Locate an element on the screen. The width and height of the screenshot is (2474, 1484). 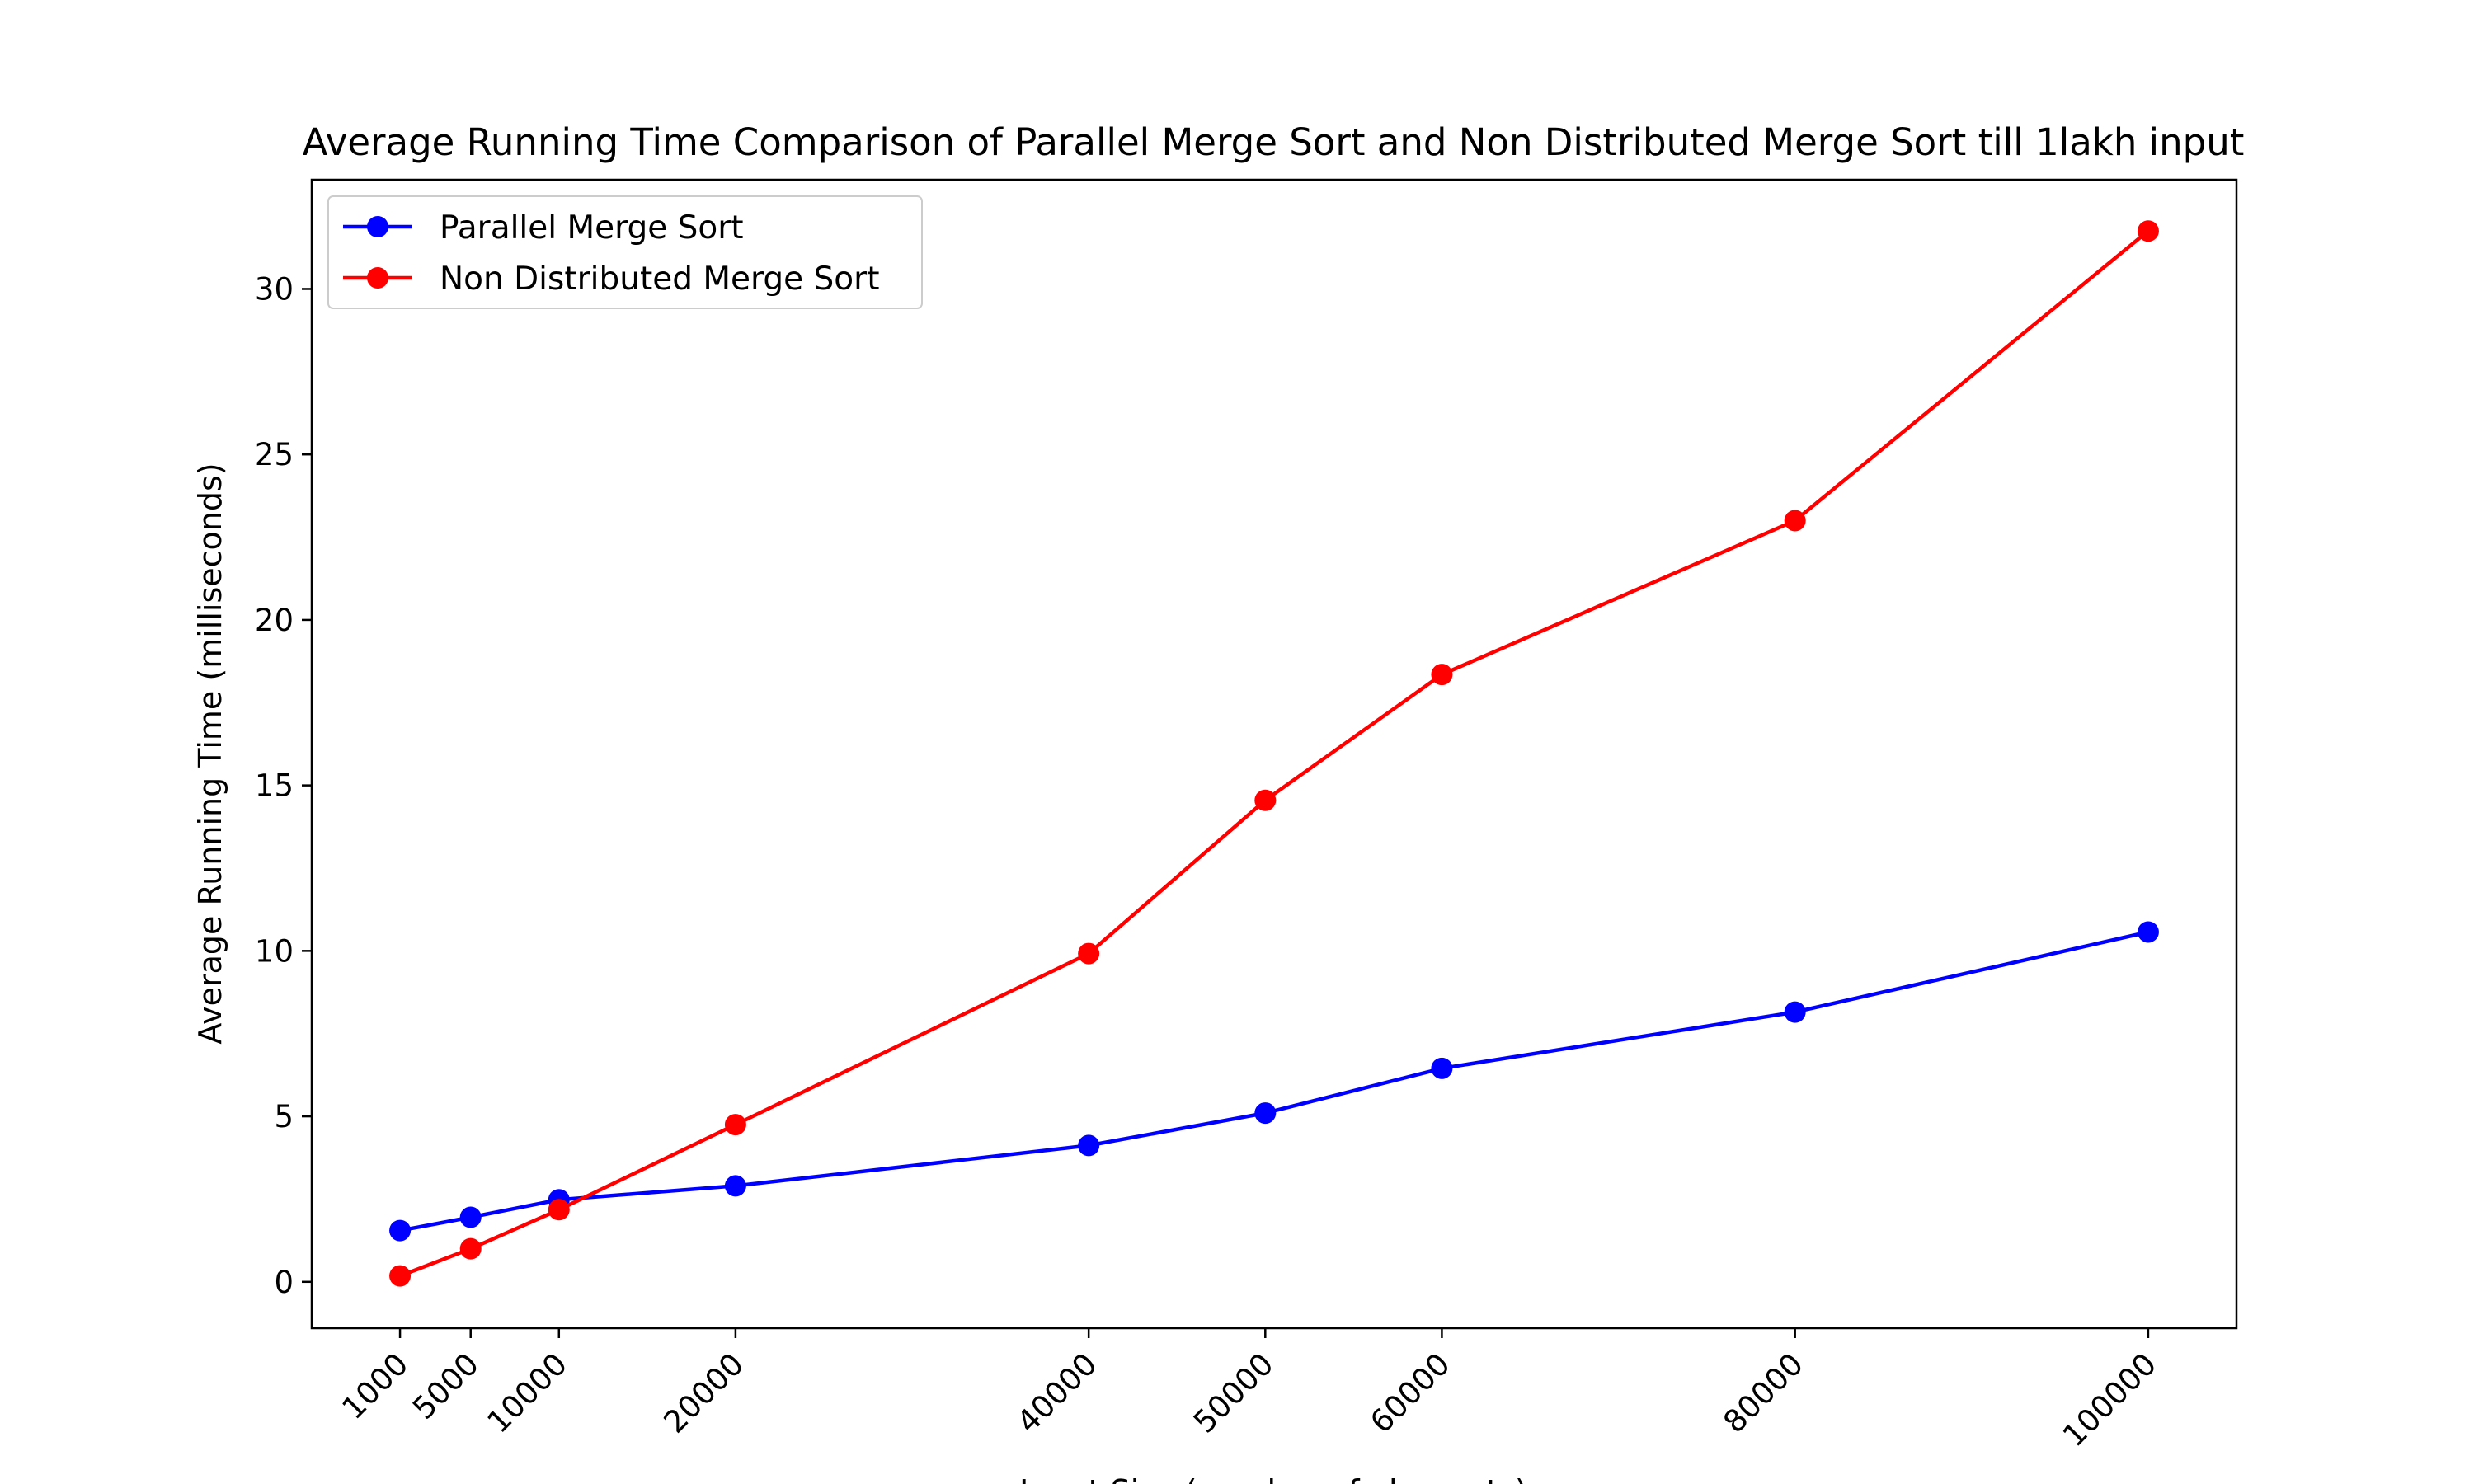
legend-label: Parallel Merge Sort is located at coordinates (592, 228).